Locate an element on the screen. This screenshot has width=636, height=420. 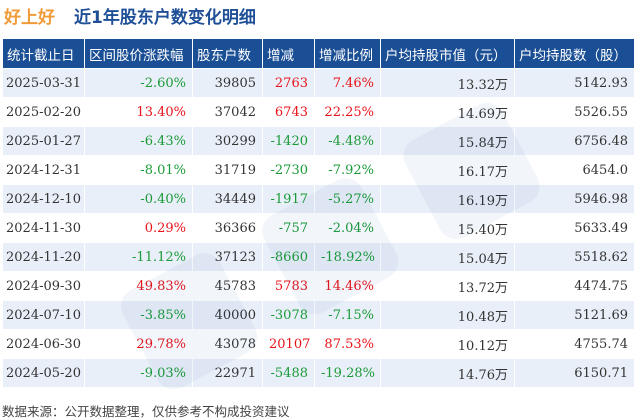
cell-change: -2730 is located at coordinates (288, 170).